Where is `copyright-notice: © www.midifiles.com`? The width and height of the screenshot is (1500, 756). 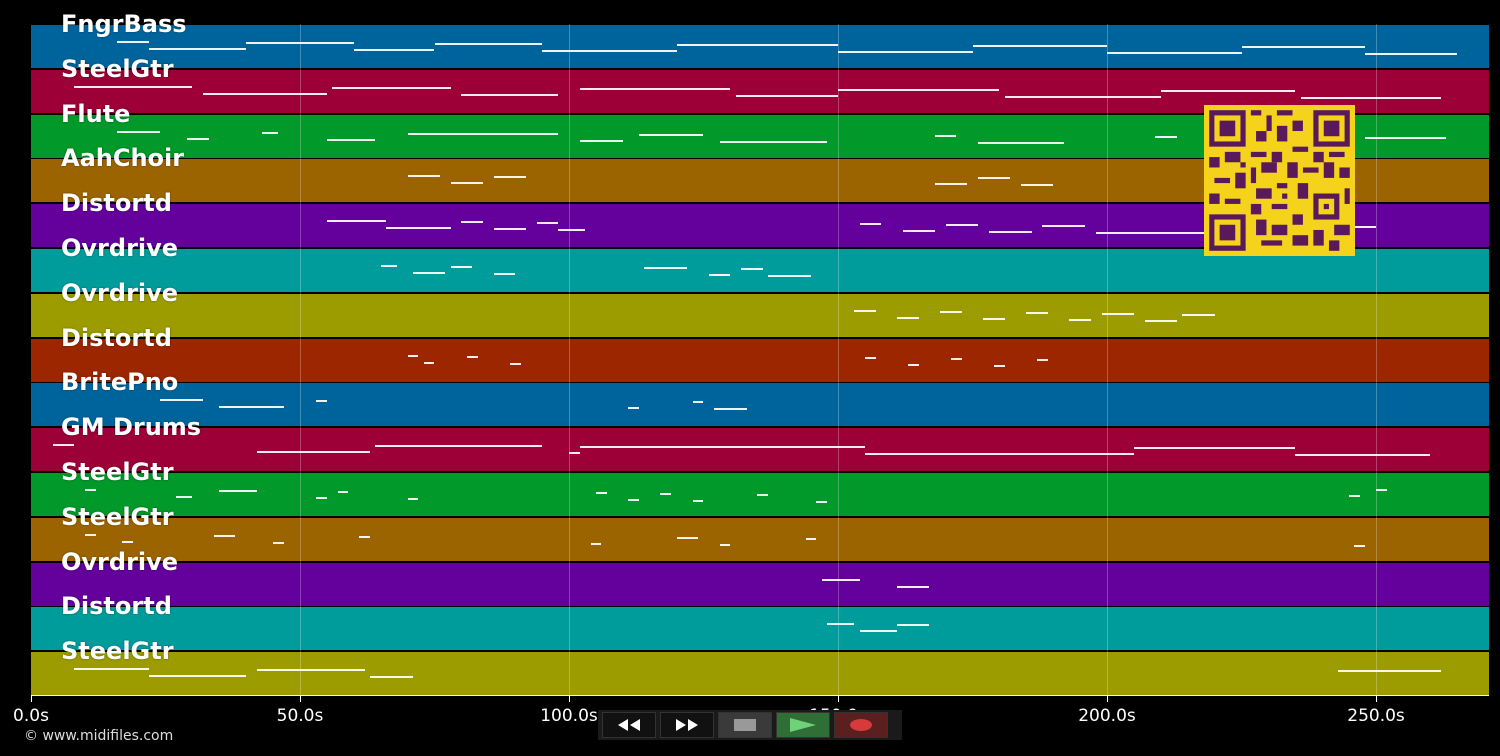 copyright-notice: © www.midifiles.com is located at coordinates (99, 736).